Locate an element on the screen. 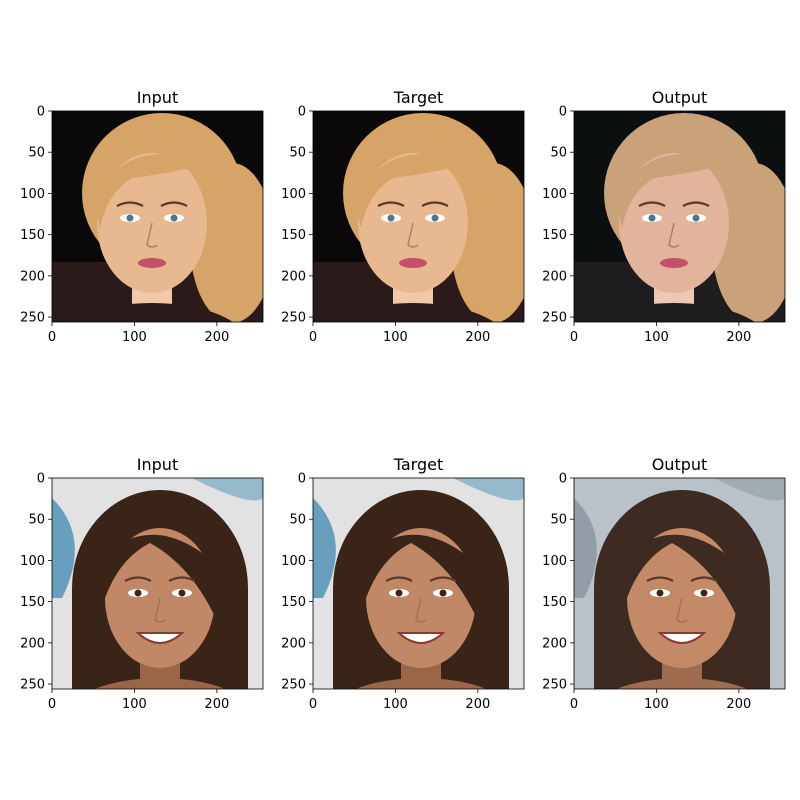 The image size is (800, 800). panel-2-3: Output 0 100 200 0 50 100 150 200 250 is located at coordinates (664, 583).